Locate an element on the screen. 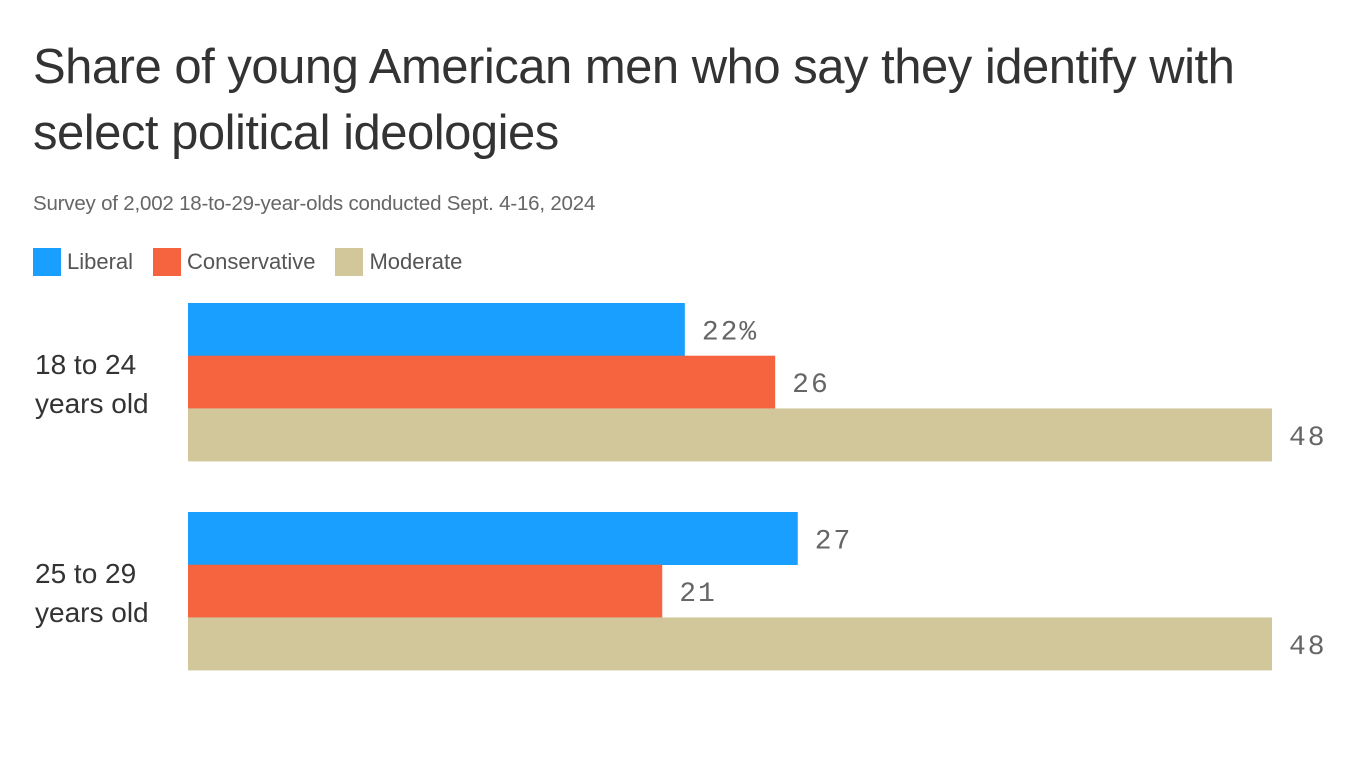 This screenshot has height=768, width=1366. category-label-18-to-24-years-old: 18 to 24 years old is located at coordinates (92, 384).